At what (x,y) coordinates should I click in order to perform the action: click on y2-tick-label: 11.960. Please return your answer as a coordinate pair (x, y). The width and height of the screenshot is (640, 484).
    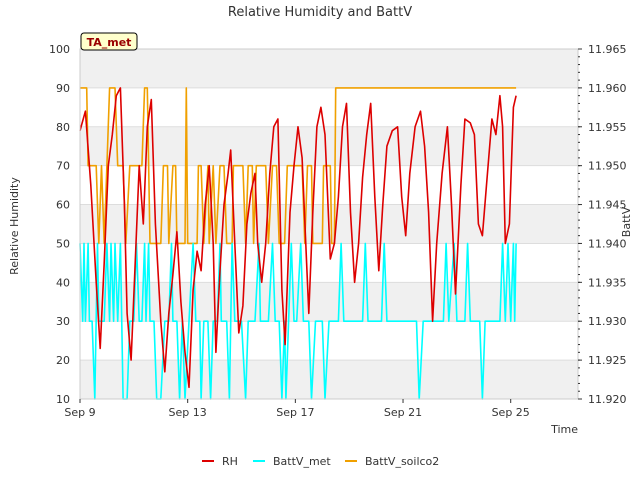
    Looking at the image, I should click on (607, 88).